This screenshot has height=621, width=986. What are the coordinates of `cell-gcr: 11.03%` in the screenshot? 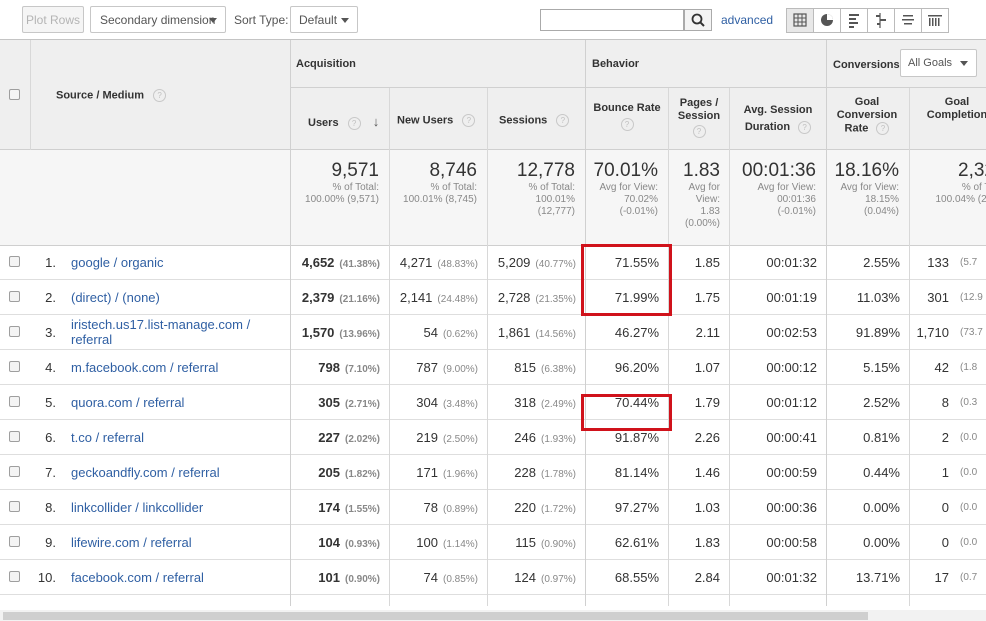 It's located at (878, 297).